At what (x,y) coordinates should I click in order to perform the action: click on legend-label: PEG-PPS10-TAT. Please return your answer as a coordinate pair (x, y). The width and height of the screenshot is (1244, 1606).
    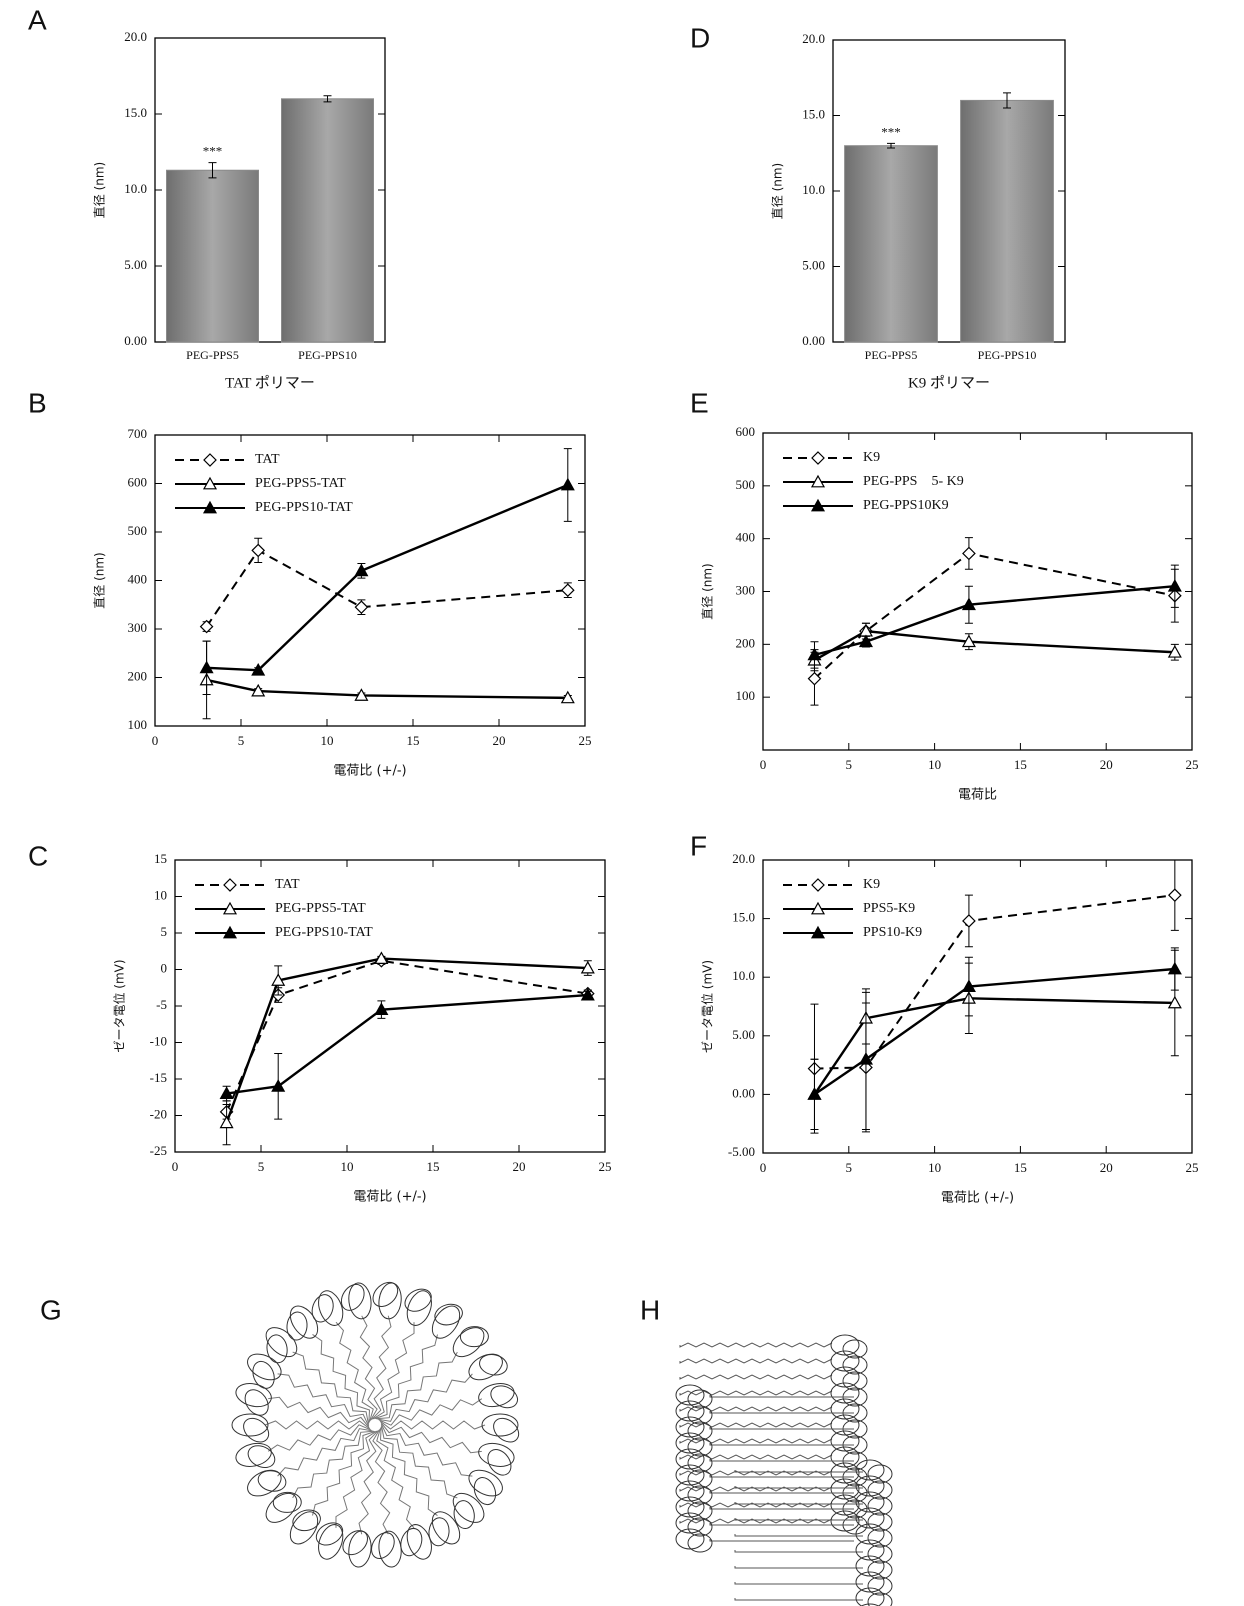
    Looking at the image, I should click on (324, 932).